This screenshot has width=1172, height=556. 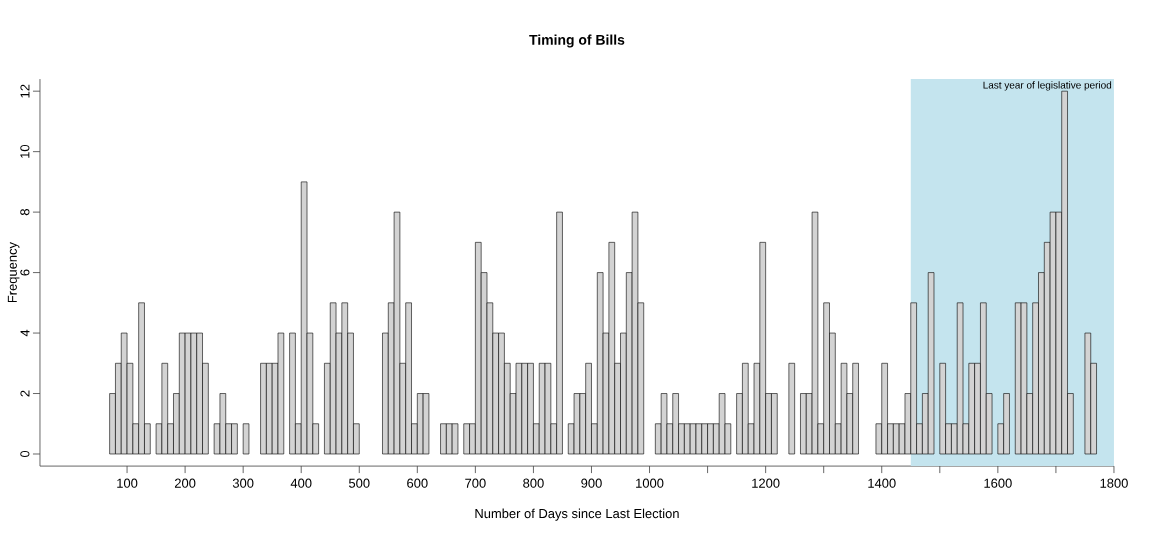 I want to click on x-tick-label: 300, so click(x=243, y=483).